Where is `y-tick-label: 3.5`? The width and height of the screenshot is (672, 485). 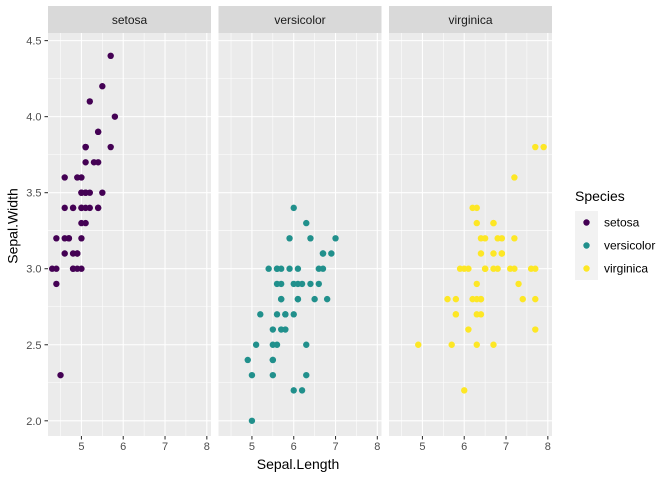 y-tick-label: 3.5 is located at coordinates (33, 194).